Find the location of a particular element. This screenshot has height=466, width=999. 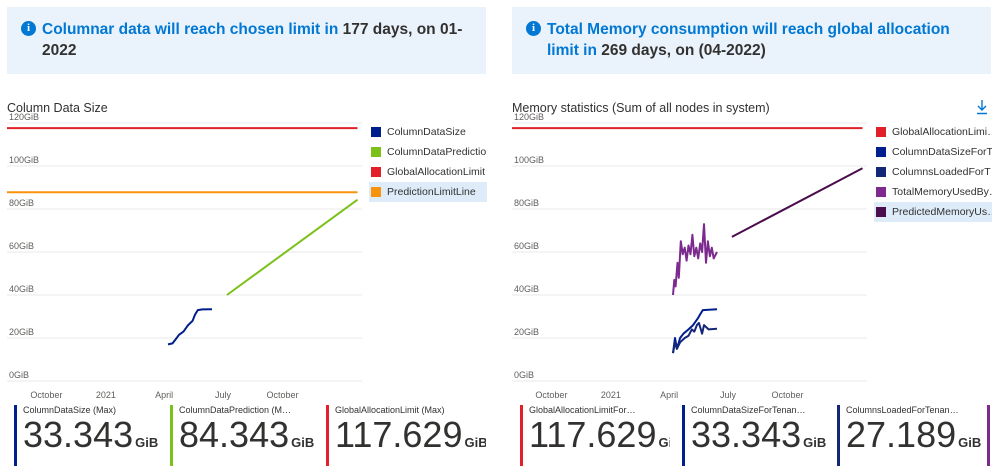

metric-tile: ColumnsLoadedForTenan… 27.189 GiB is located at coordinates (909, 435).